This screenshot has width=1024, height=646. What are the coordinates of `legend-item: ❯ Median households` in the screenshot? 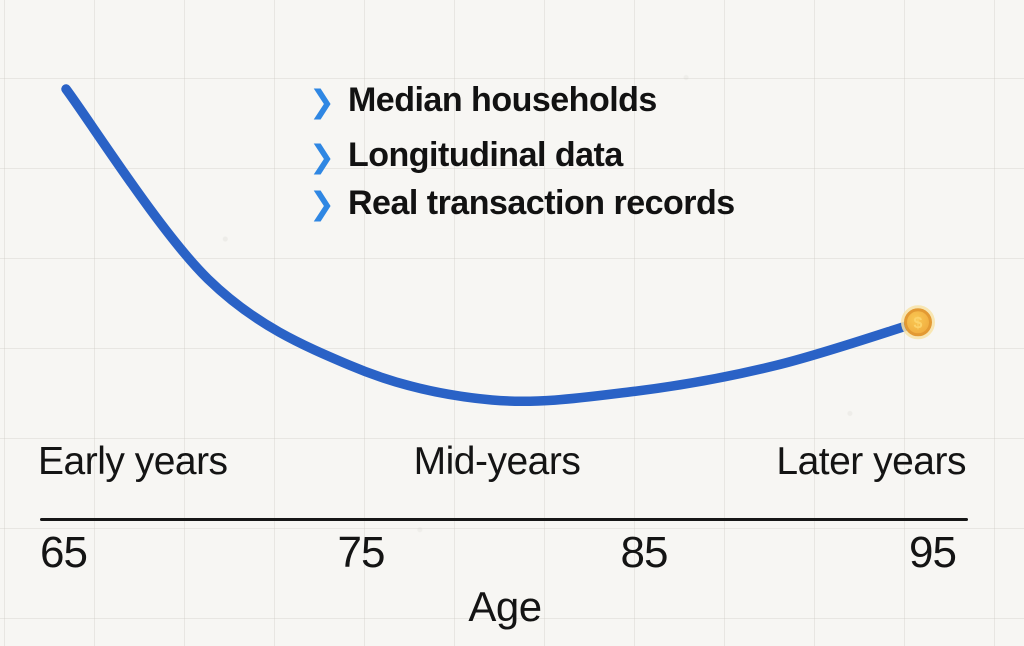 It's located at (522, 100).